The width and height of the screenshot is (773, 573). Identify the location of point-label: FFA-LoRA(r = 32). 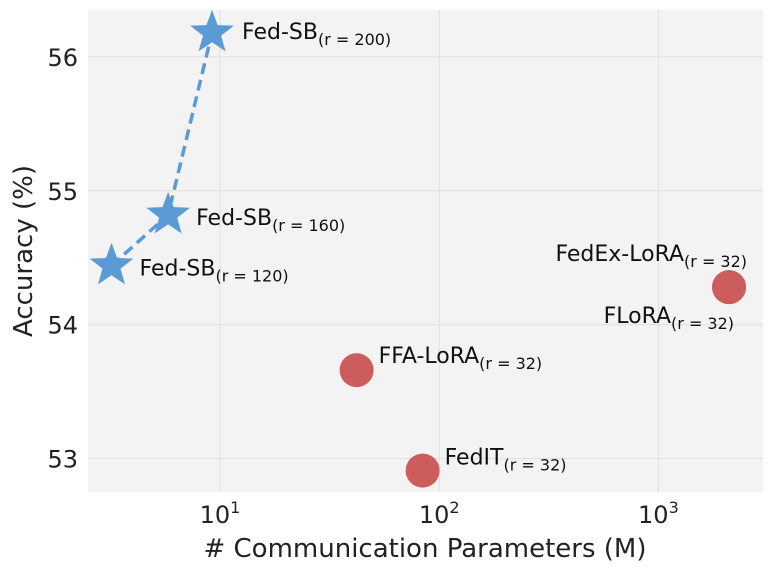
(461, 358).